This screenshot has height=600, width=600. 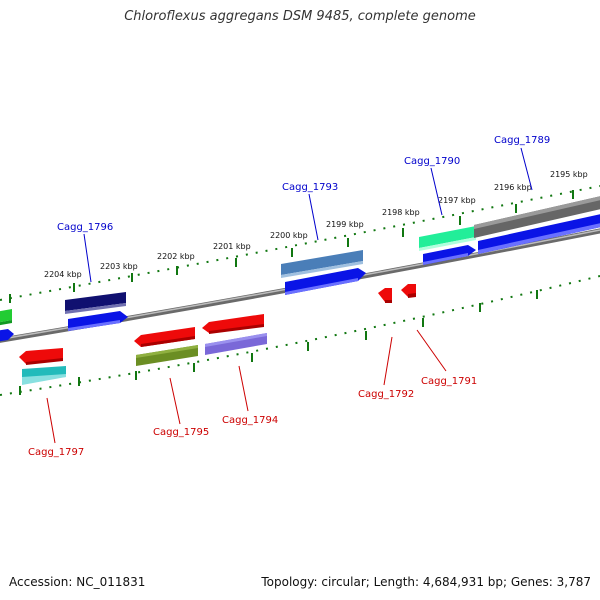 What do you see at coordinates (232, 246) in the screenshot?
I see `scale-label-2201: 2201 kbp` at bounding box center [232, 246].